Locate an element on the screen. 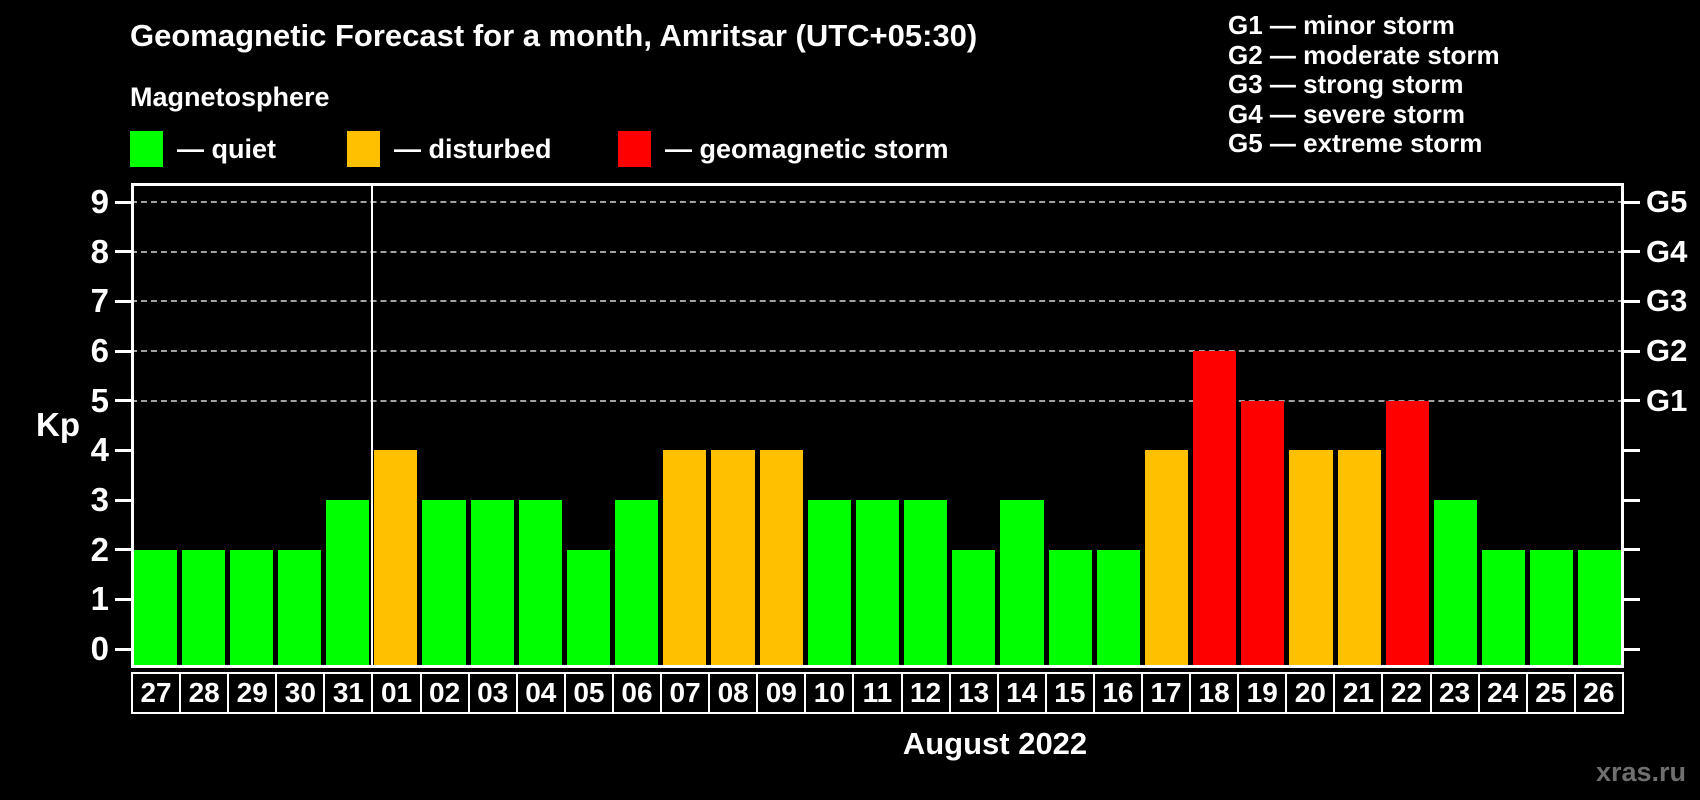  day-label-16: 16 is located at coordinates (1117, 693).